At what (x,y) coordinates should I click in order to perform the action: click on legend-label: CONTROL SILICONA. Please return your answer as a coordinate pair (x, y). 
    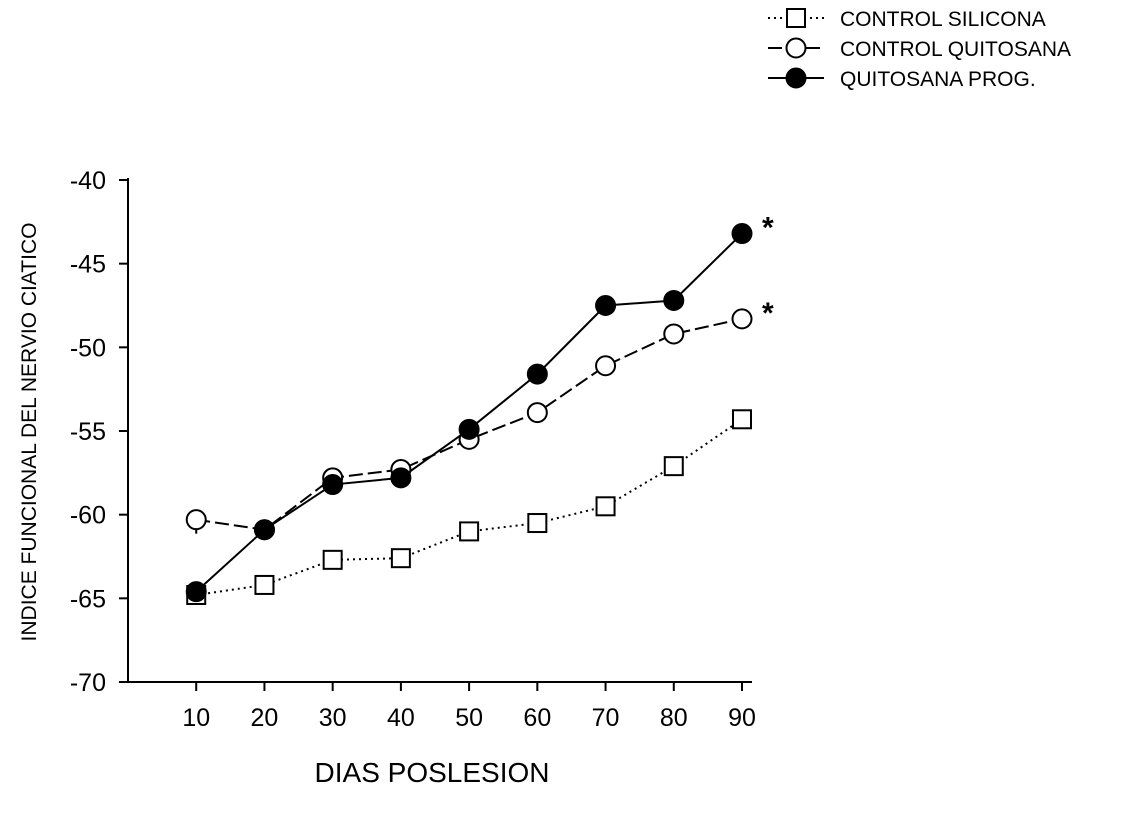
    Looking at the image, I should click on (943, 19).